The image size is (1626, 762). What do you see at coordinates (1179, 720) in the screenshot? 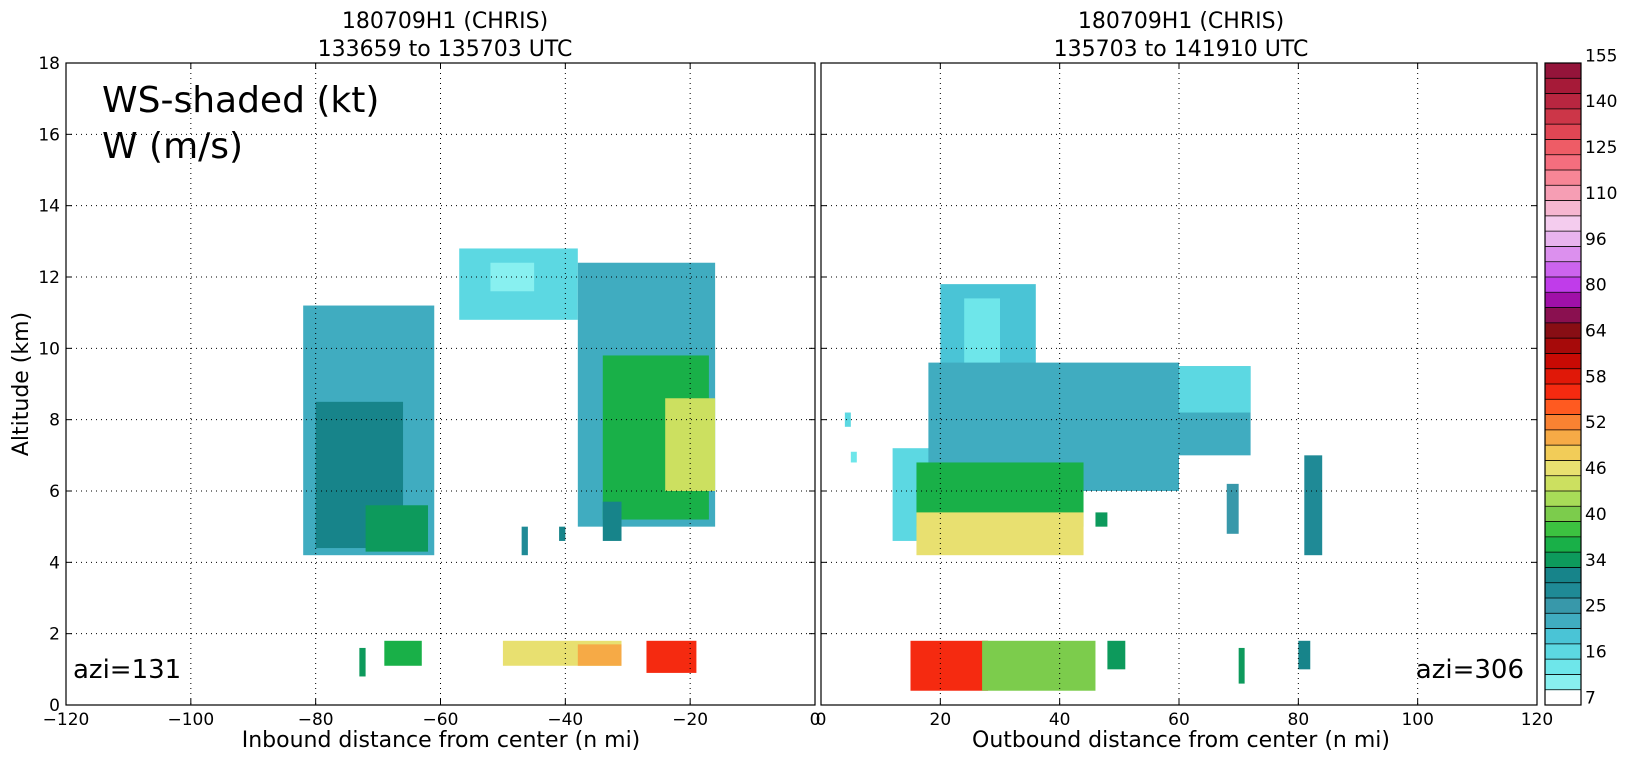
I see `x-tick-label: 60` at bounding box center [1179, 720].